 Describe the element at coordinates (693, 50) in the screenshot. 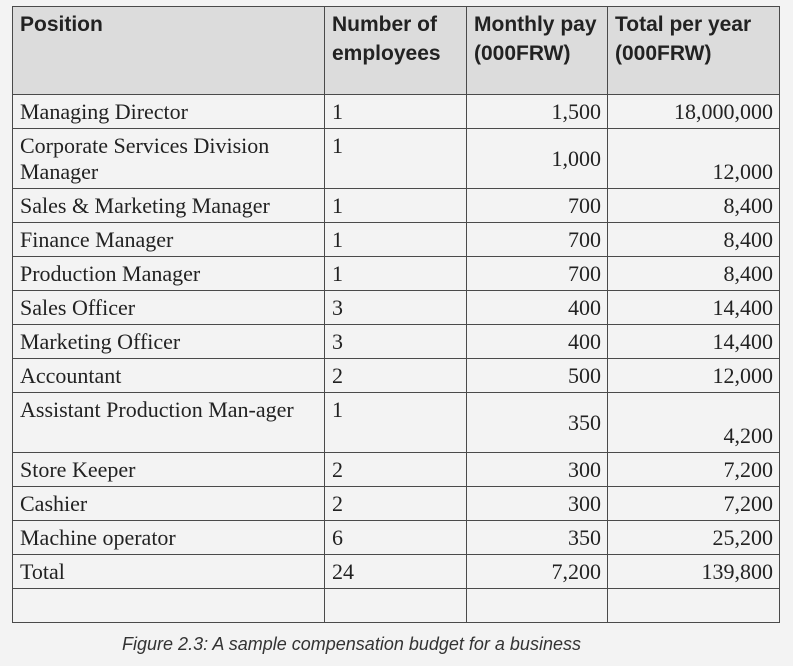

I see `header-total-per-year: Total per year (000FRW)` at that location.